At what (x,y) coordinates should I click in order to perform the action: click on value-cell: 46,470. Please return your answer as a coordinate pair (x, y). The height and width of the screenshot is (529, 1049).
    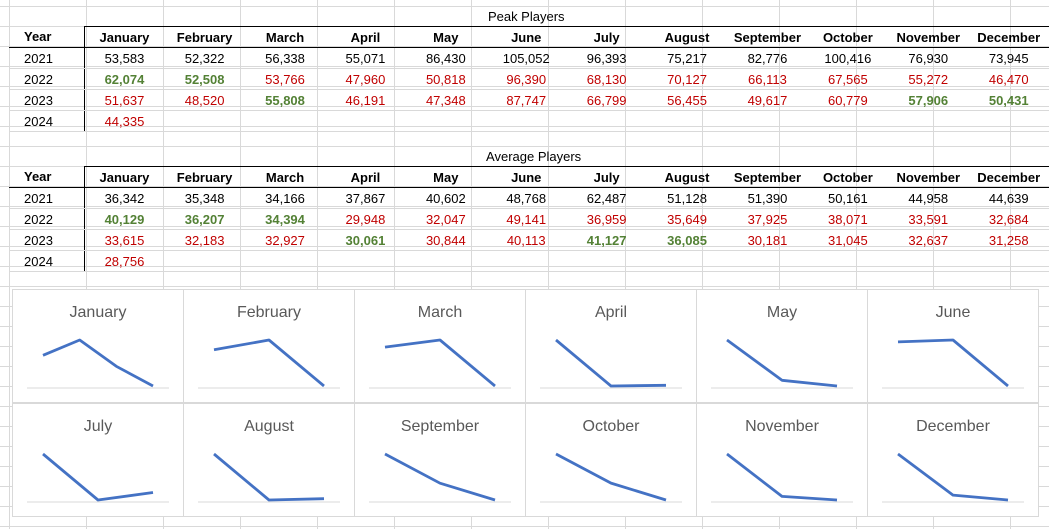
    Looking at the image, I should click on (1008, 79).